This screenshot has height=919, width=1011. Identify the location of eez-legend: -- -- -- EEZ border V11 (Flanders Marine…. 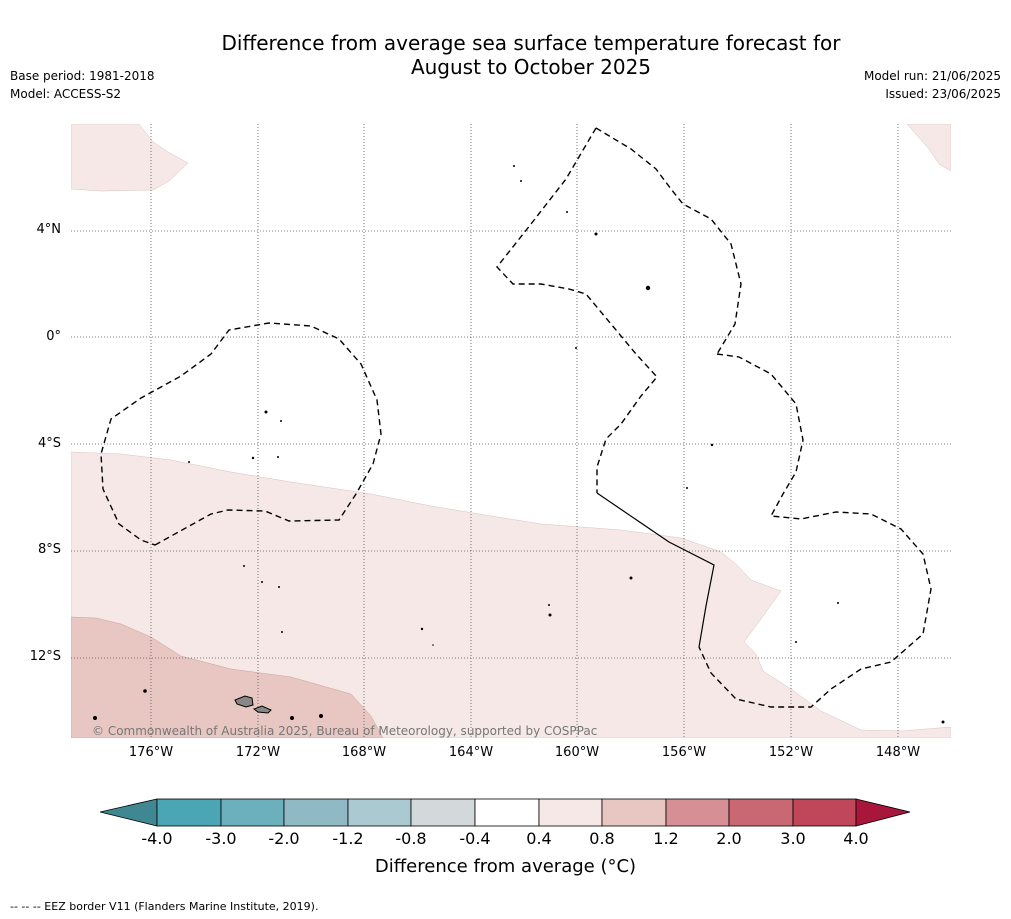
(164, 906).